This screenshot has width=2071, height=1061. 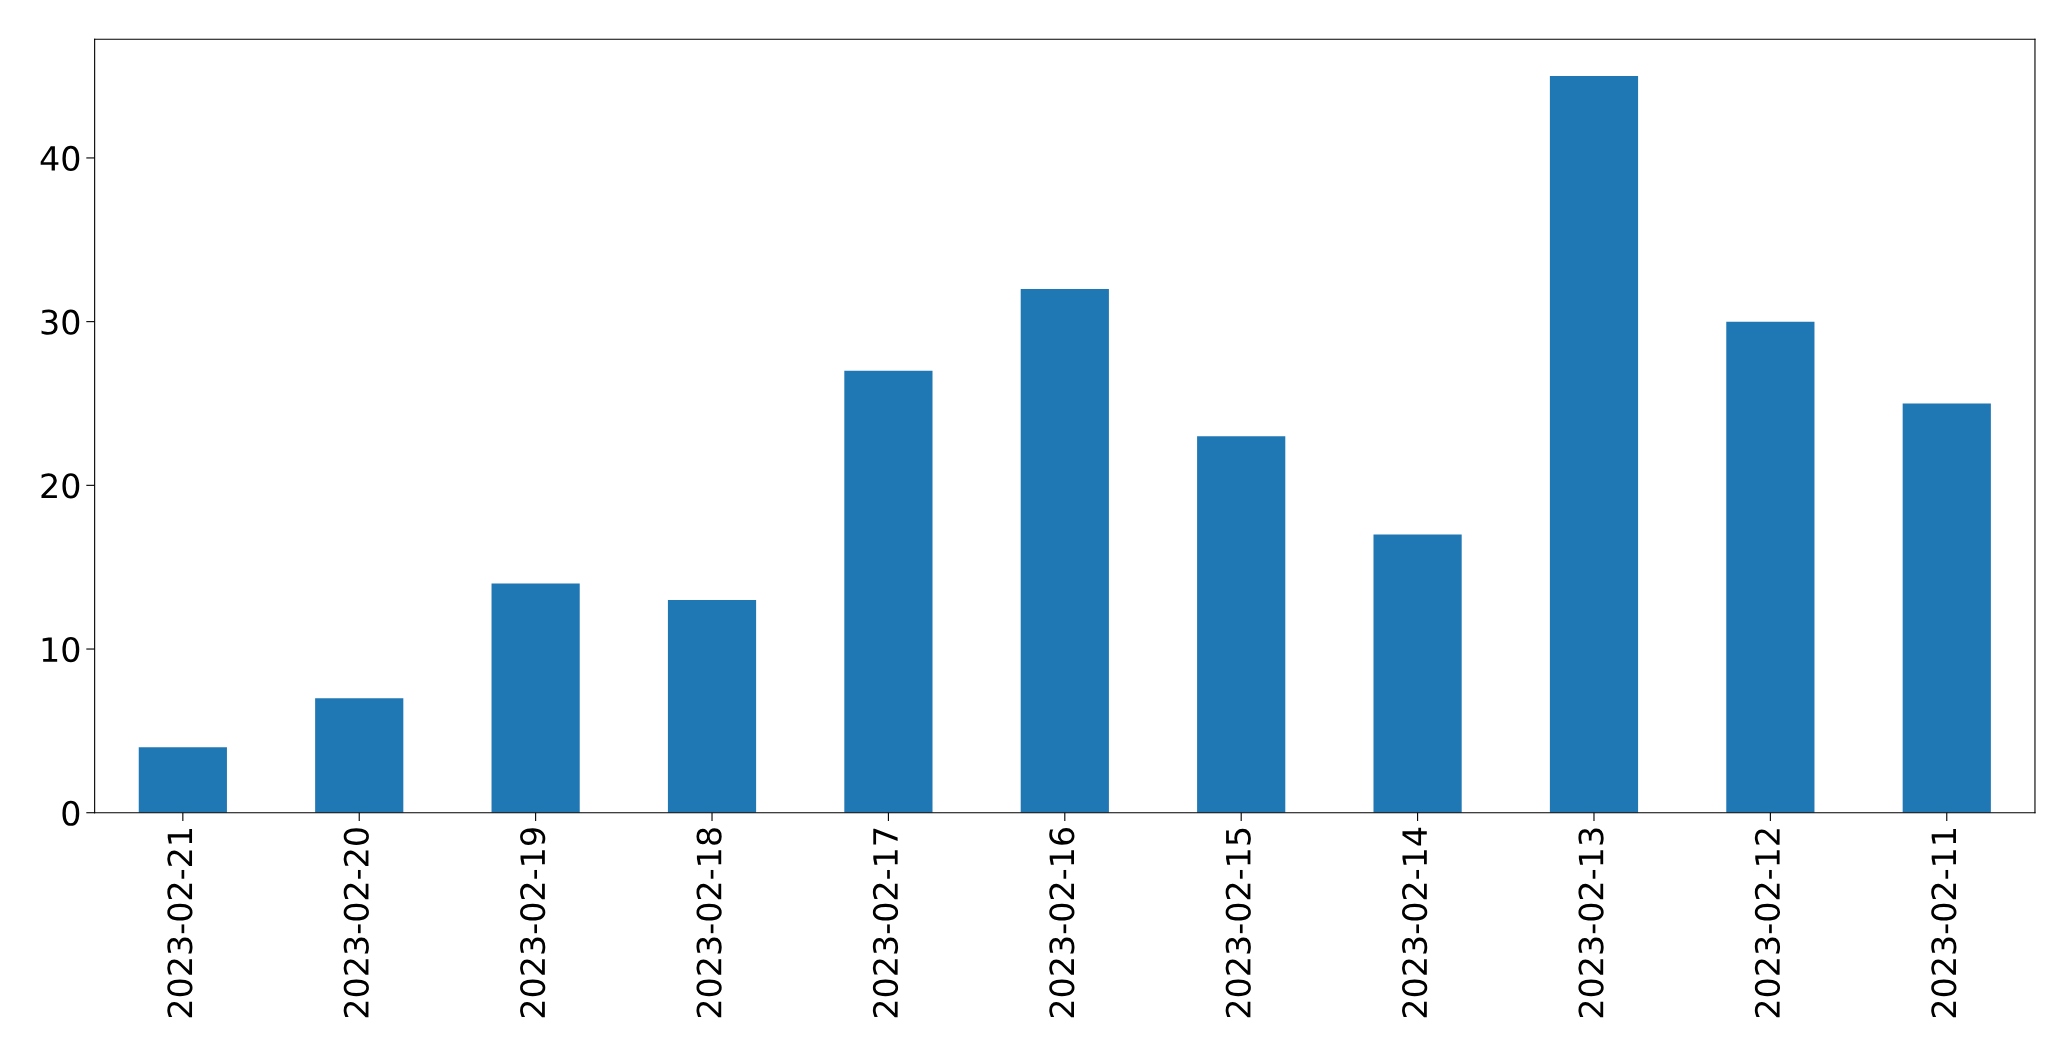 I want to click on y-tick-label: 20, so click(x=60, y=486).